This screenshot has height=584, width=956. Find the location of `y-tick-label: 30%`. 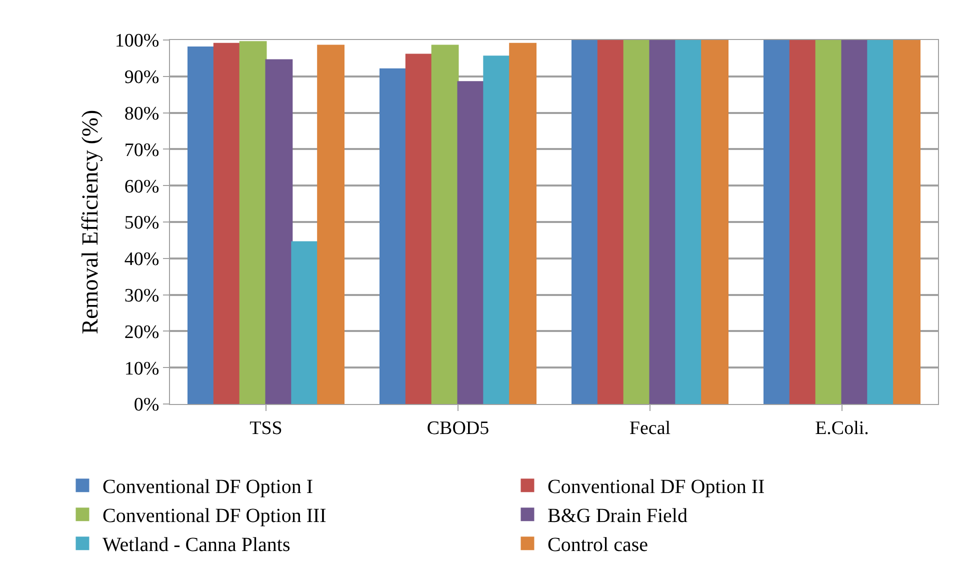

y-tick-label: 30% is located at coordinates (142, 295).